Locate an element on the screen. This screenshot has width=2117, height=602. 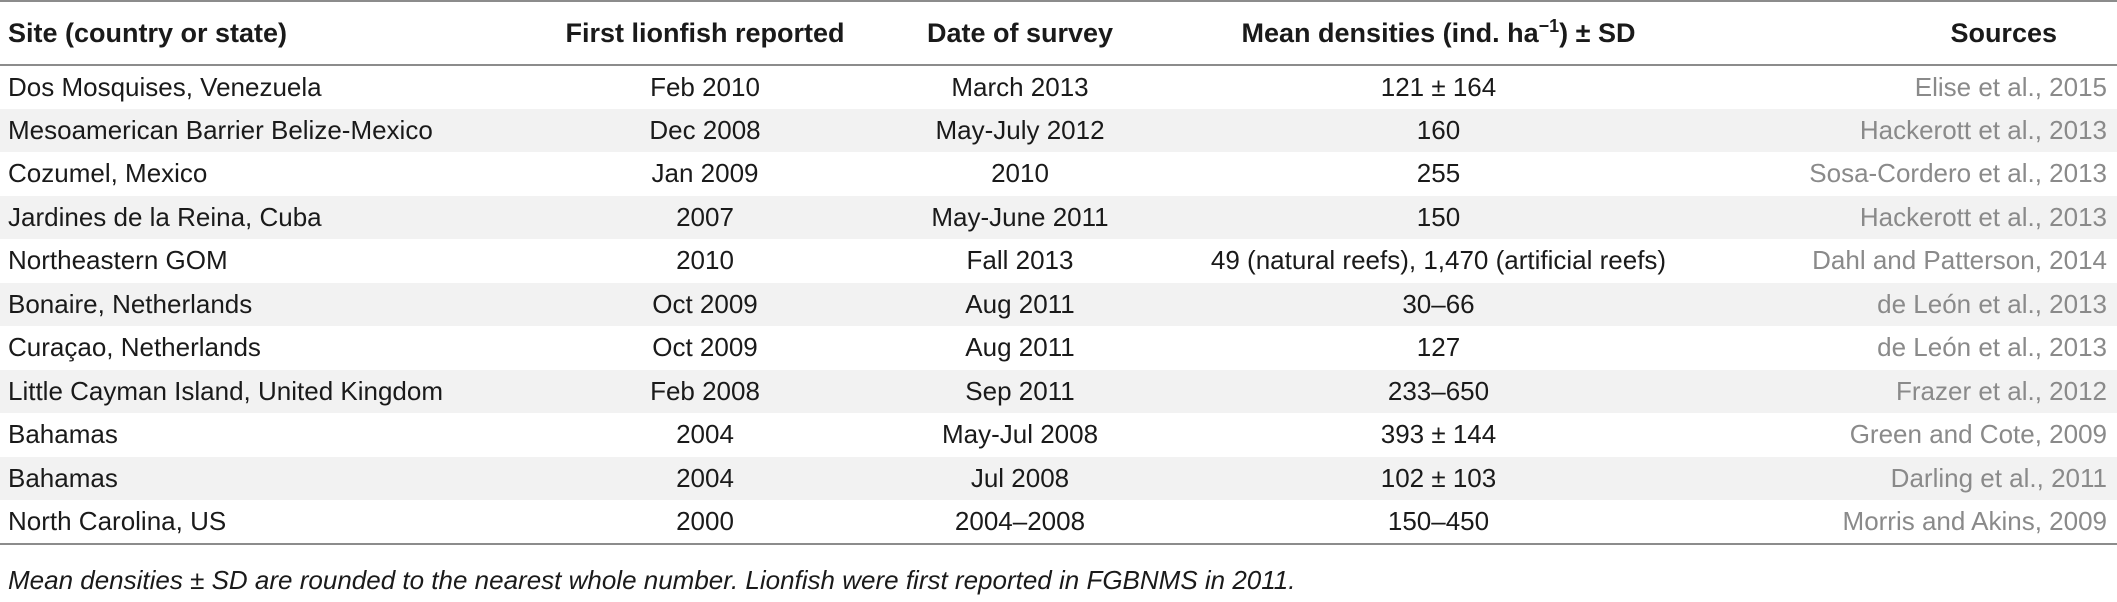
source-link: Dahl and Patterson, 2014 is located at coordinates (1959, 260).